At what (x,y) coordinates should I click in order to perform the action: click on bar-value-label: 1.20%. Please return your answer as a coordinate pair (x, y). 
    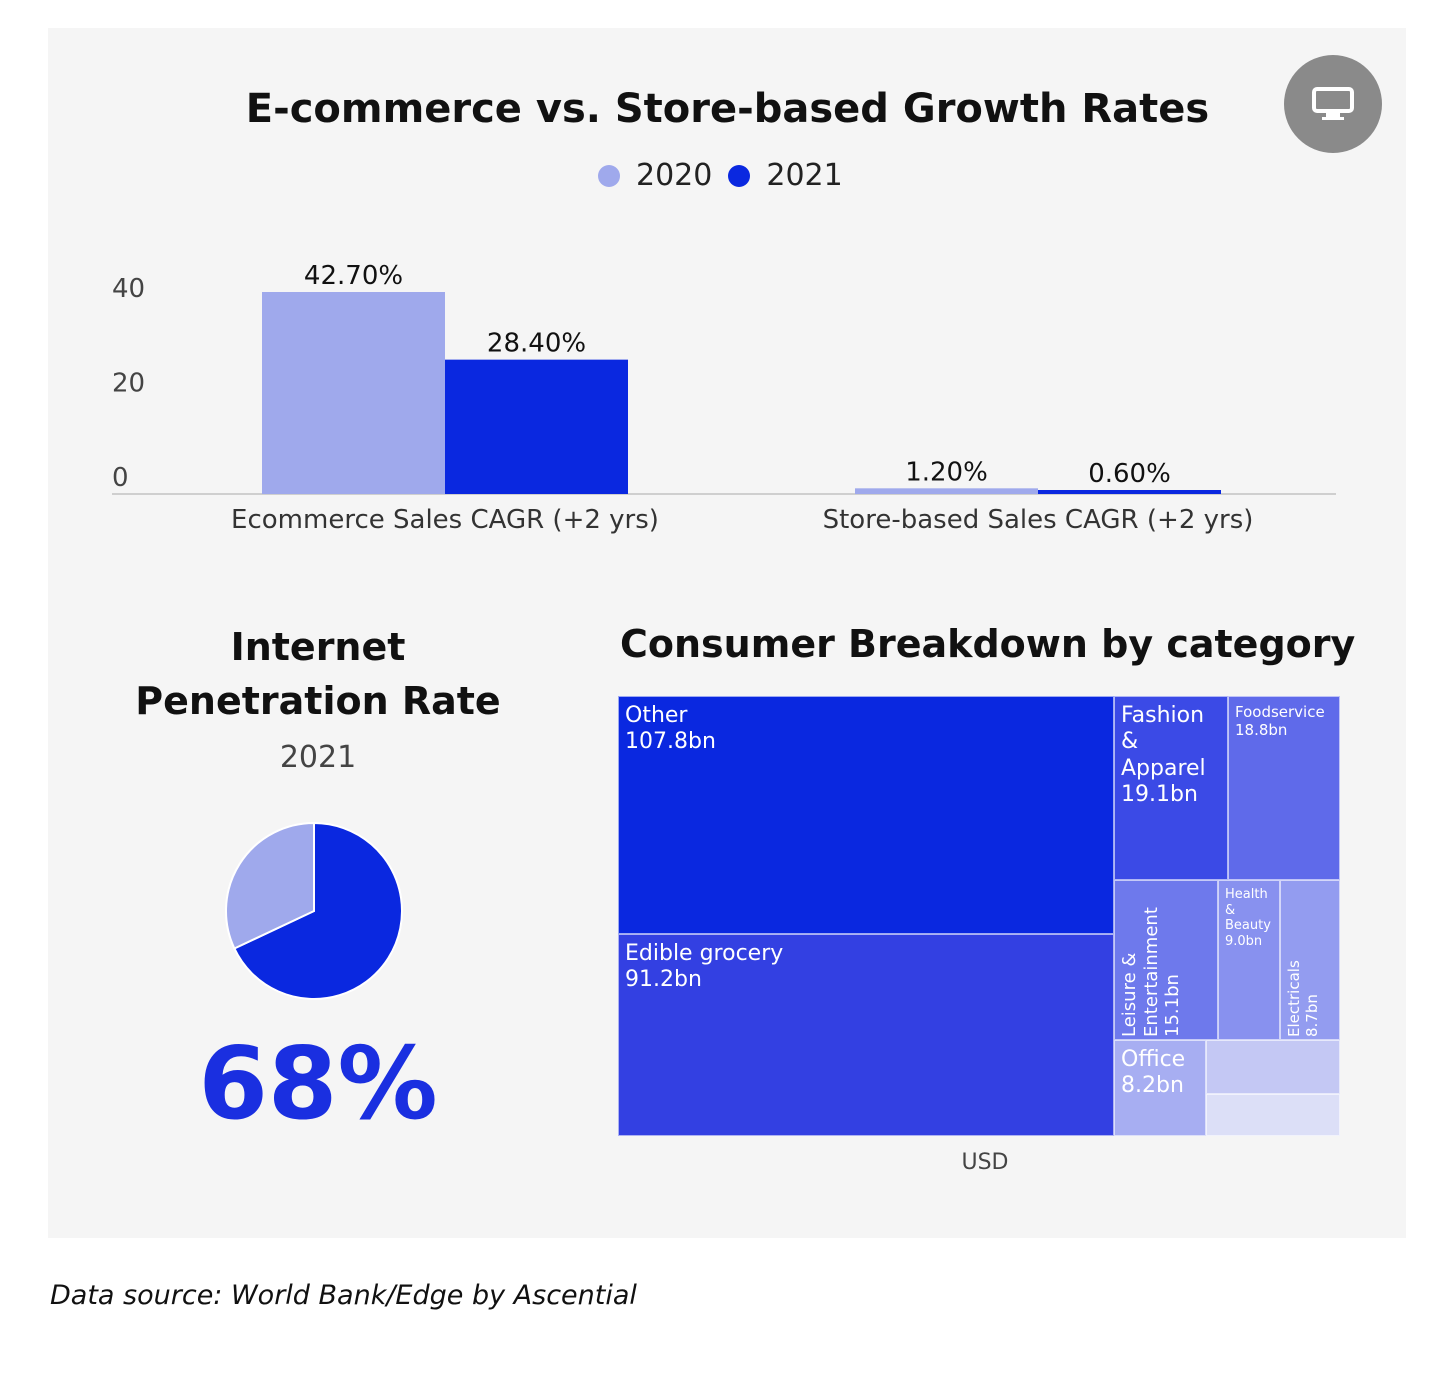
    Looking at the image, I should click on (946, 472).